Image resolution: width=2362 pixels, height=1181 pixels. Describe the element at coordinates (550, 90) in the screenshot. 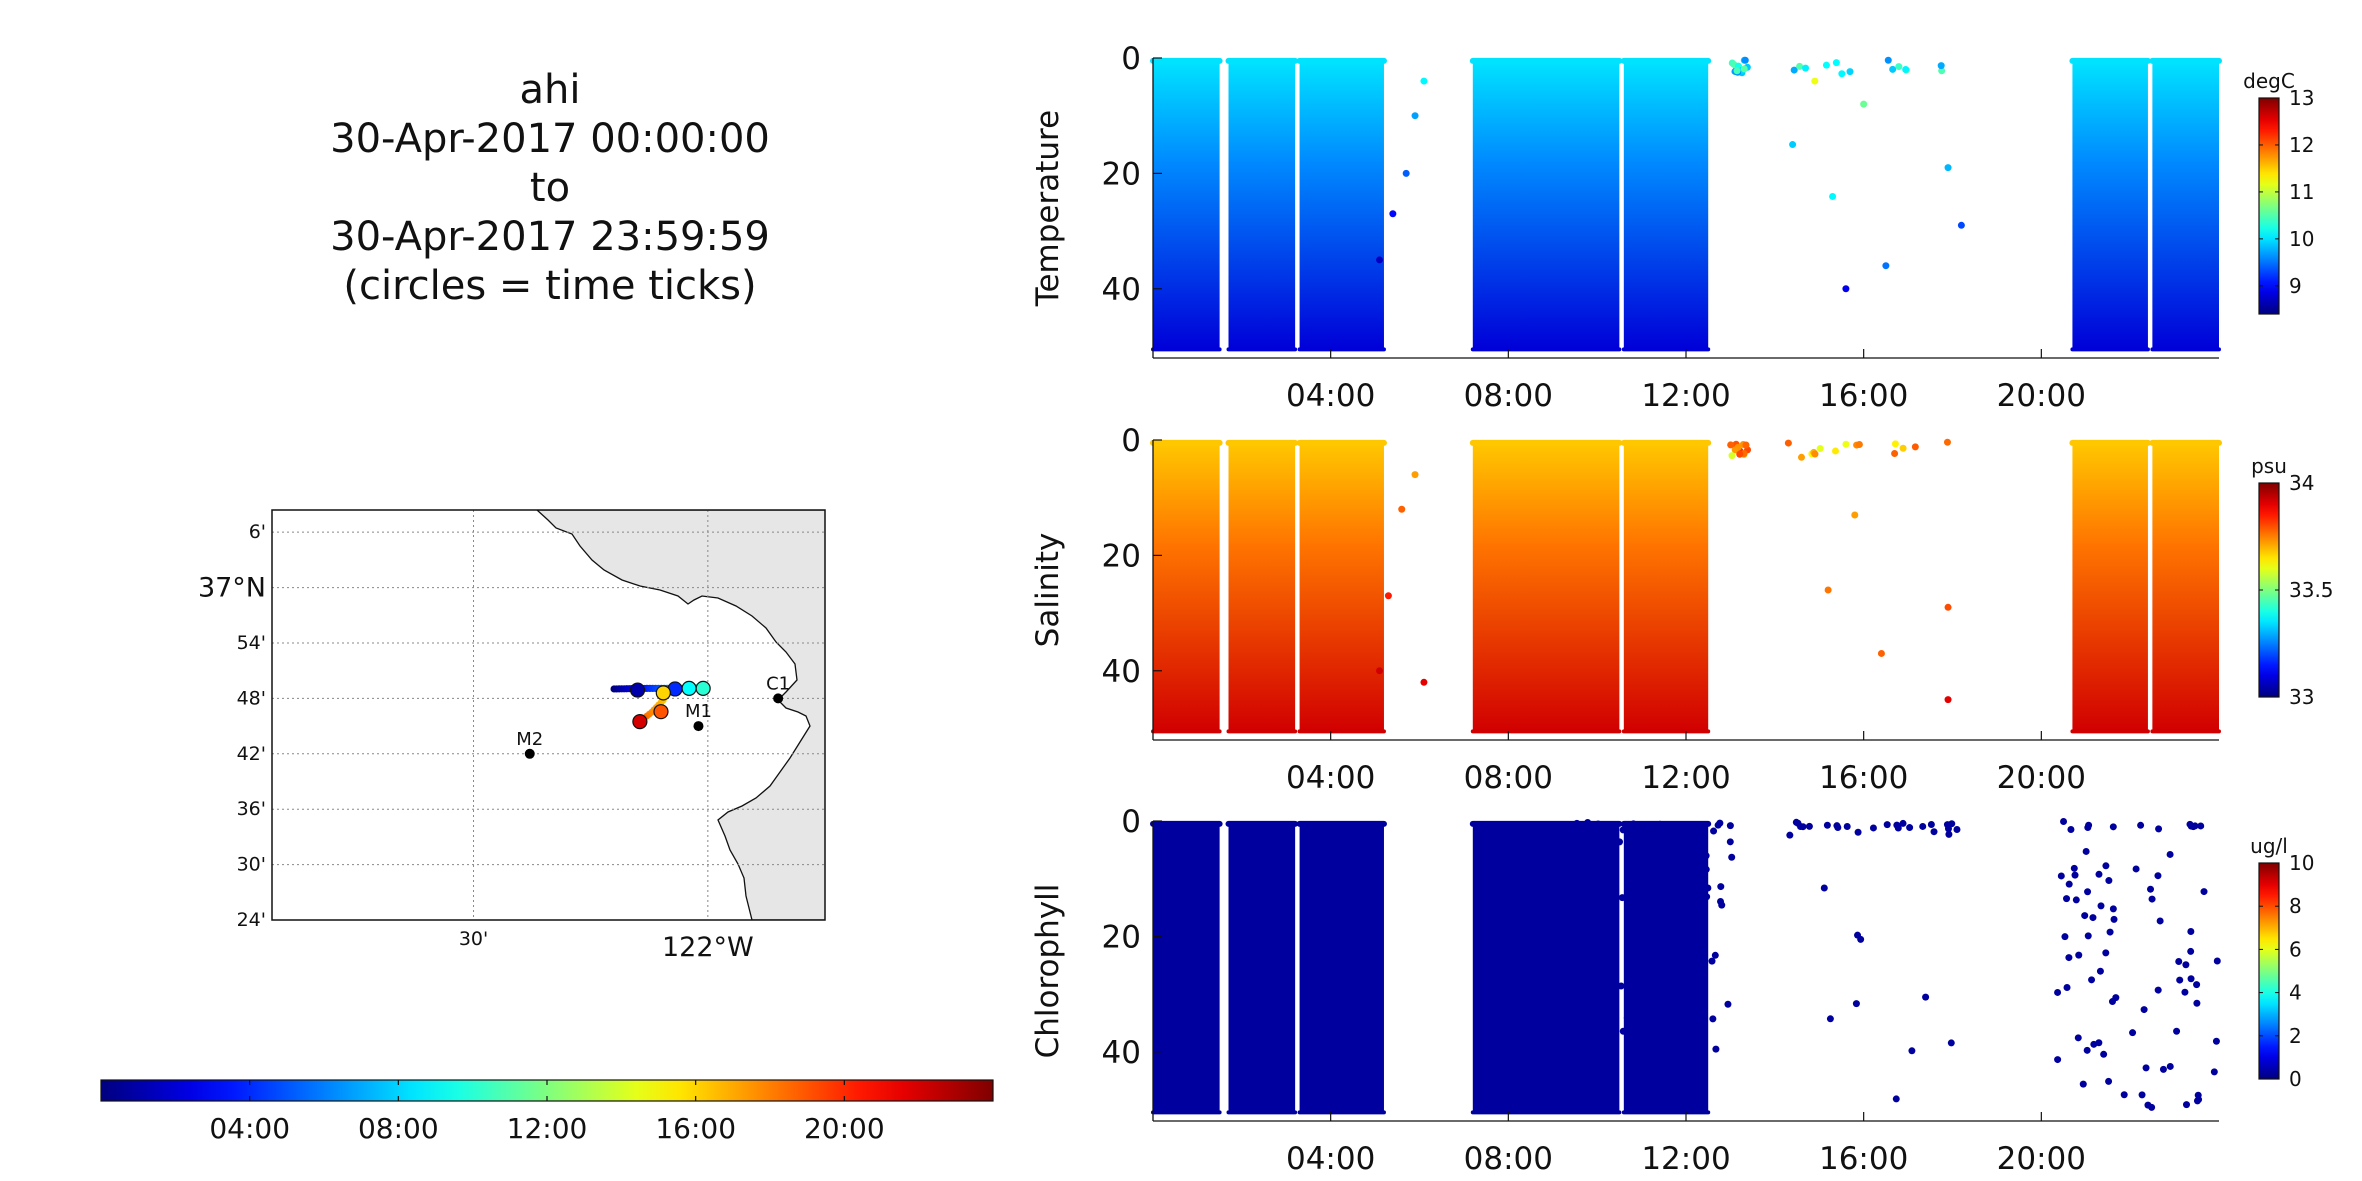

I see `title-line-1: ahi` at that location.